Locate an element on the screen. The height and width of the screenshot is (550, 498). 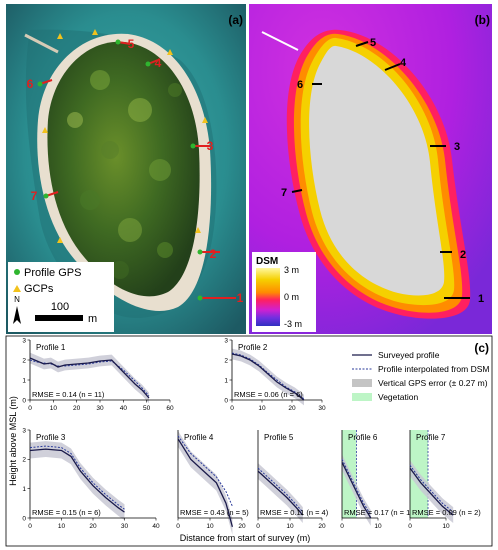
subplot-title: Profile 3 is located at coordinates (51, 437).